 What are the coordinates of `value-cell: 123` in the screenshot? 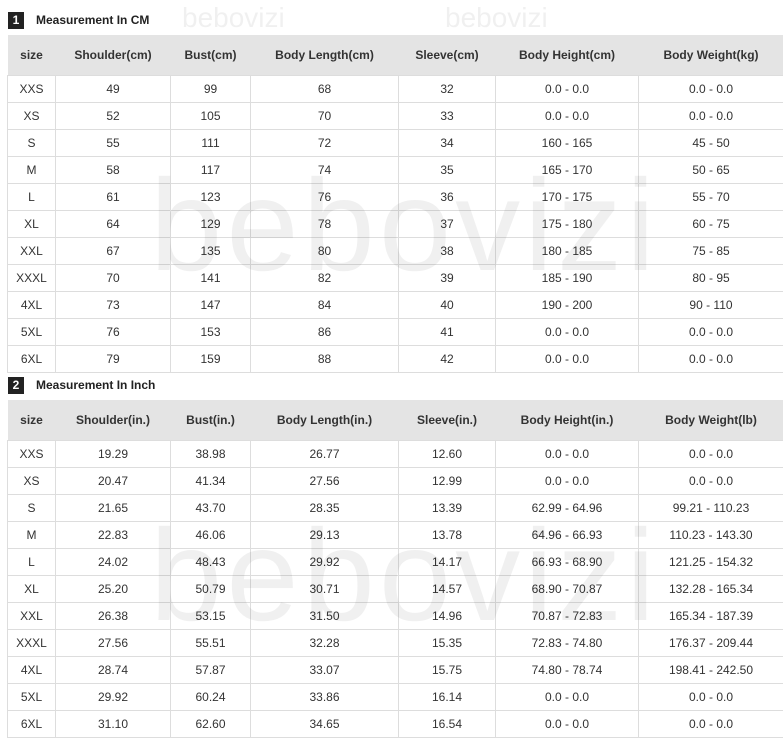 It's located at (210, 197).